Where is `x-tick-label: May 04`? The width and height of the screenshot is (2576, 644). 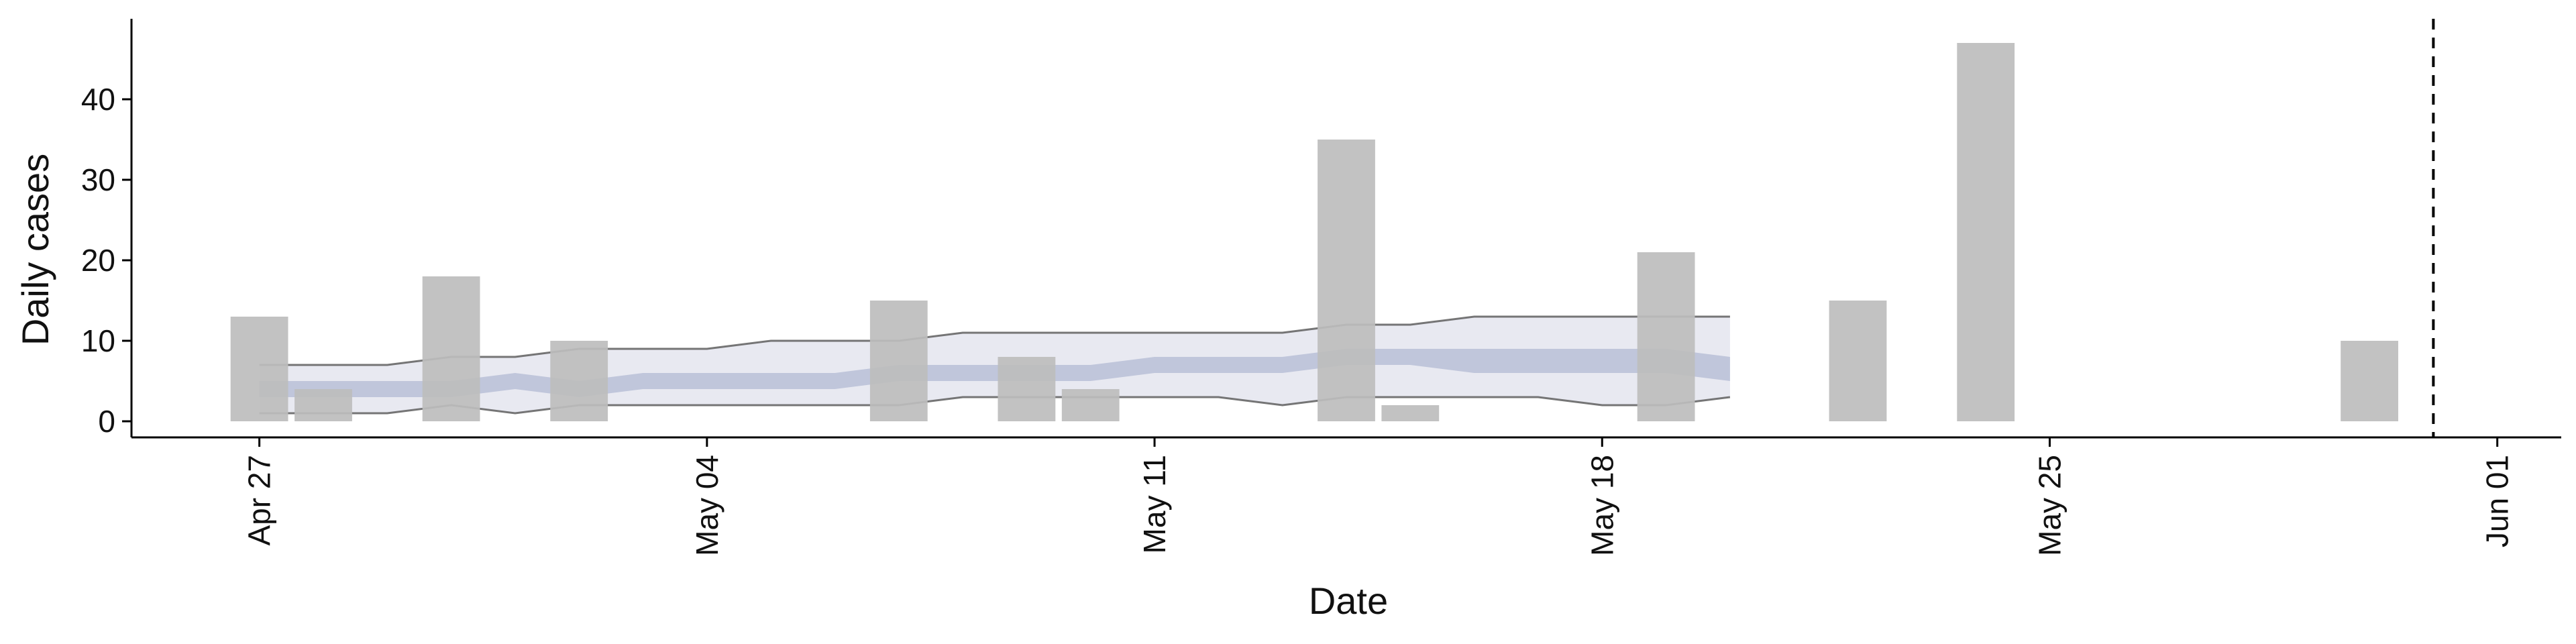 x-tick-label: May 04 is located at coordinates (707, 505).